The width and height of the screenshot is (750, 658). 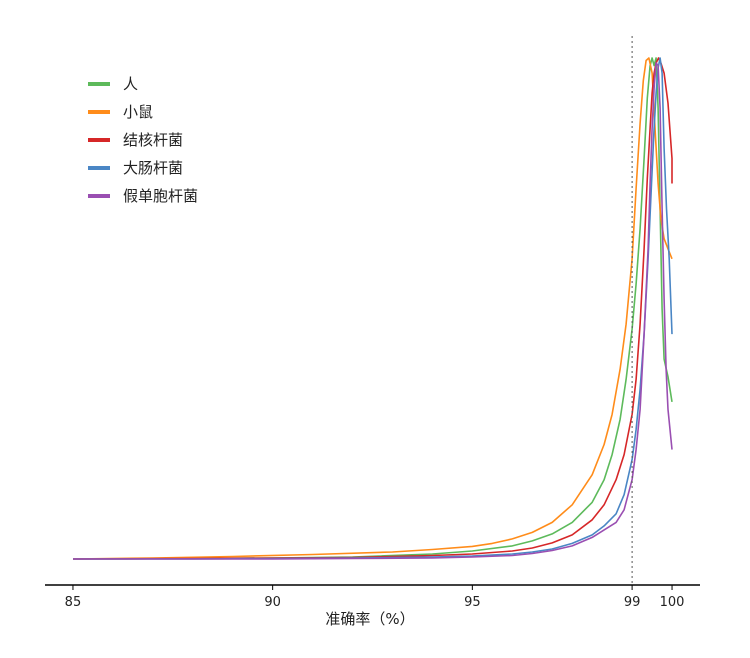 What do you see at coordinates (632, 602) in the screenshot?
I see `x-tick-label-3: 99` at bounding box center [632, 602].